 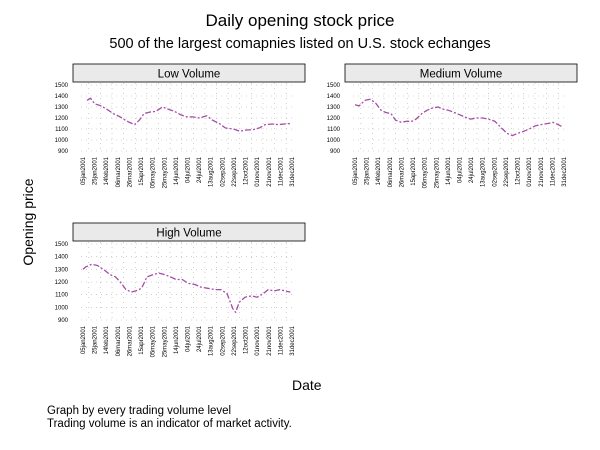 I want to click on panel-2-strip, so click(x=461, y=73).